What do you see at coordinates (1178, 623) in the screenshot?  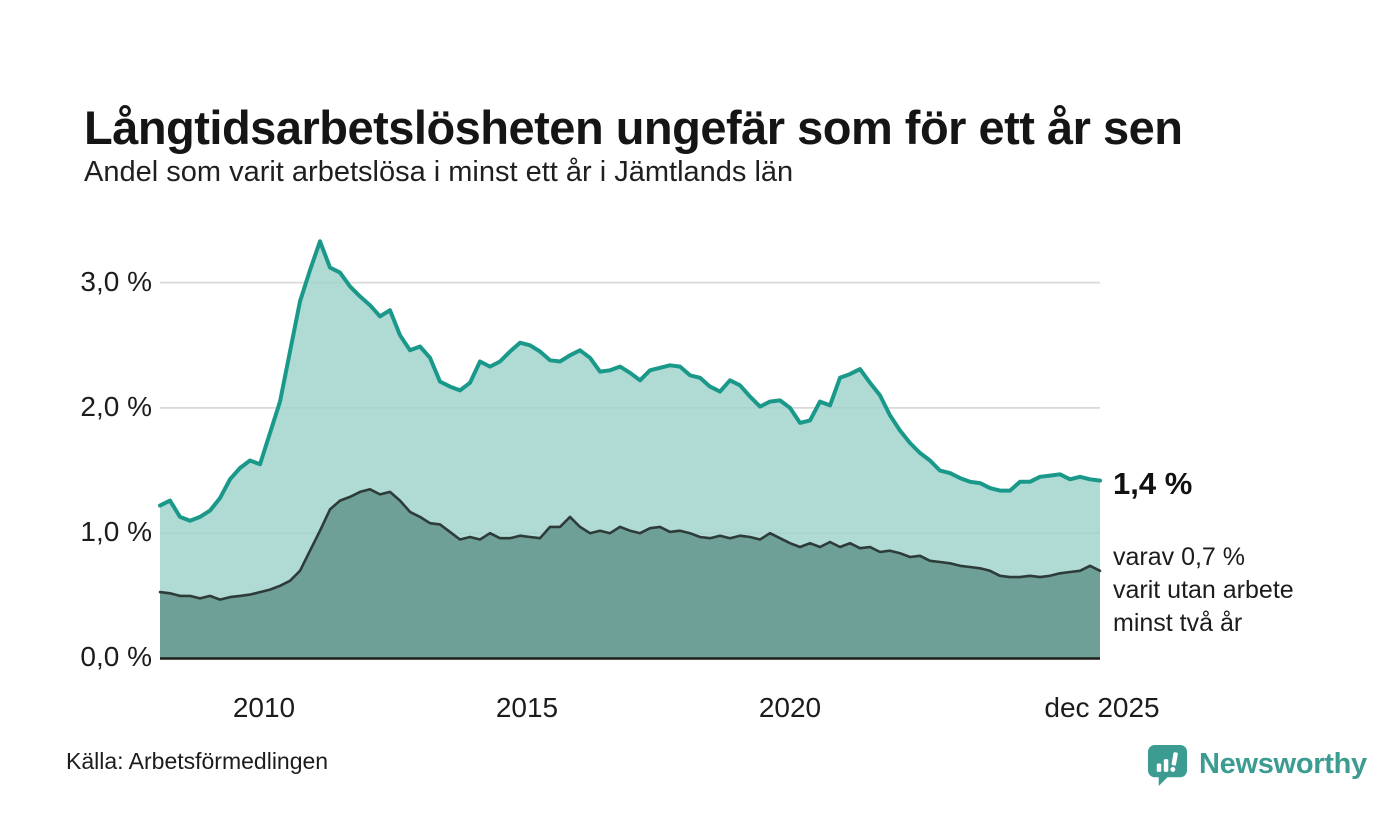 I see `breakdown-annotation-line: minst två år` at bounding box center [1178, 623].